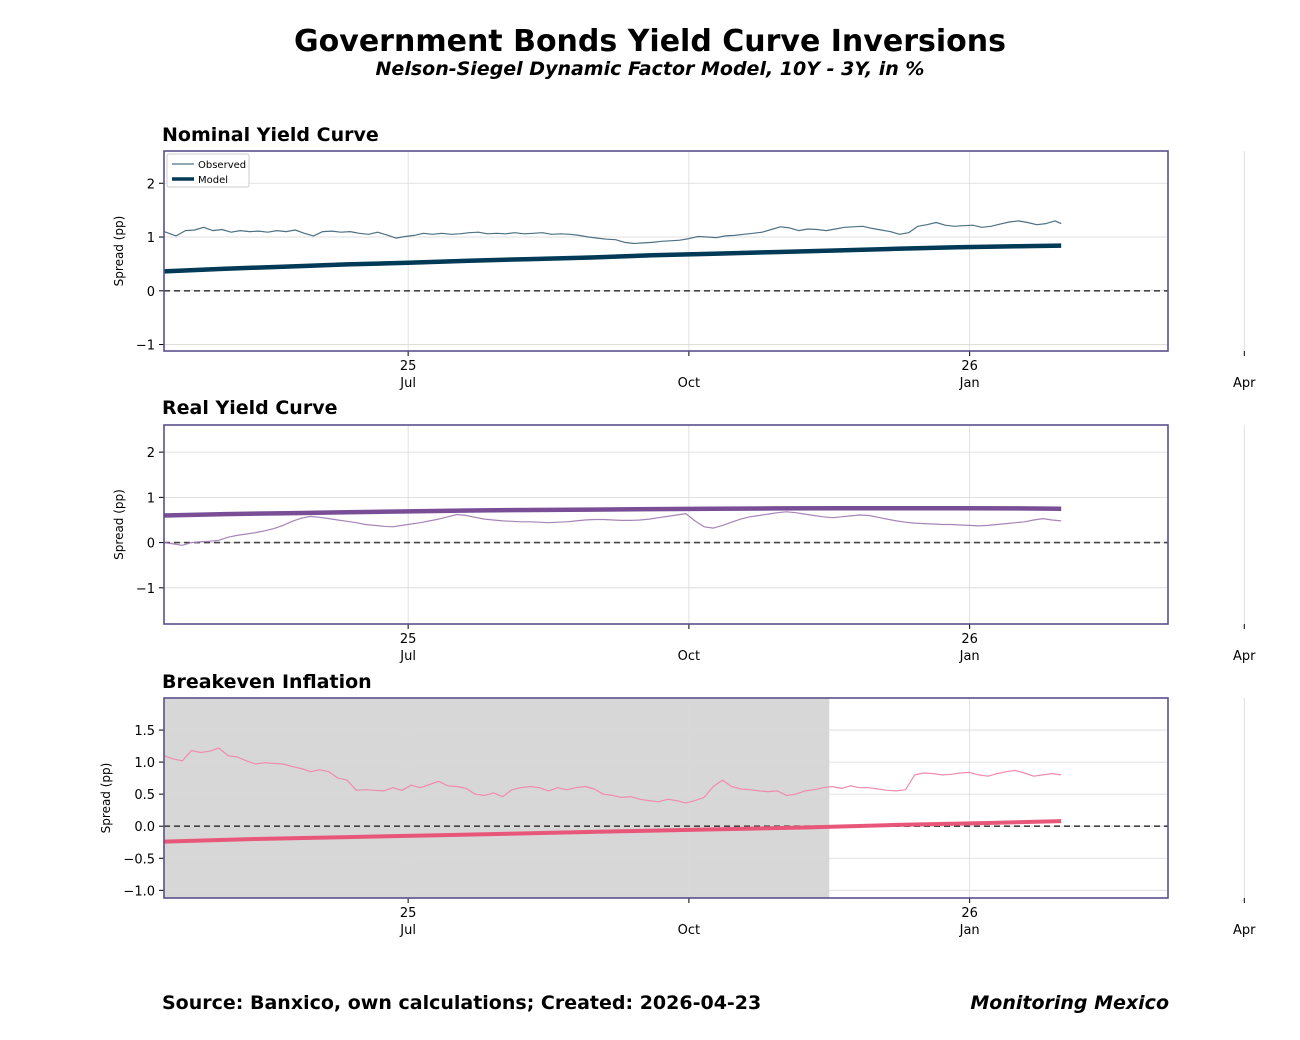 The height and width of the screenshot is (1040, 1300). I want to click on nominal-series-observed, so click(612, 232).